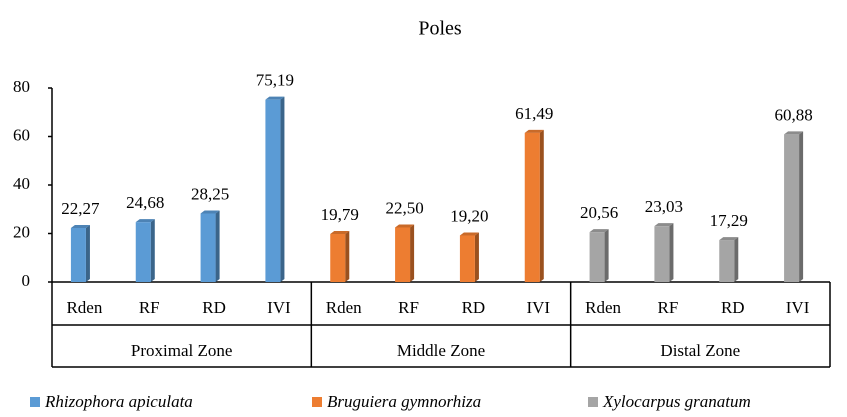 The width and height of the screenshot is (847, 417). I want to click on data-label: 22,27, so click(80, 208).